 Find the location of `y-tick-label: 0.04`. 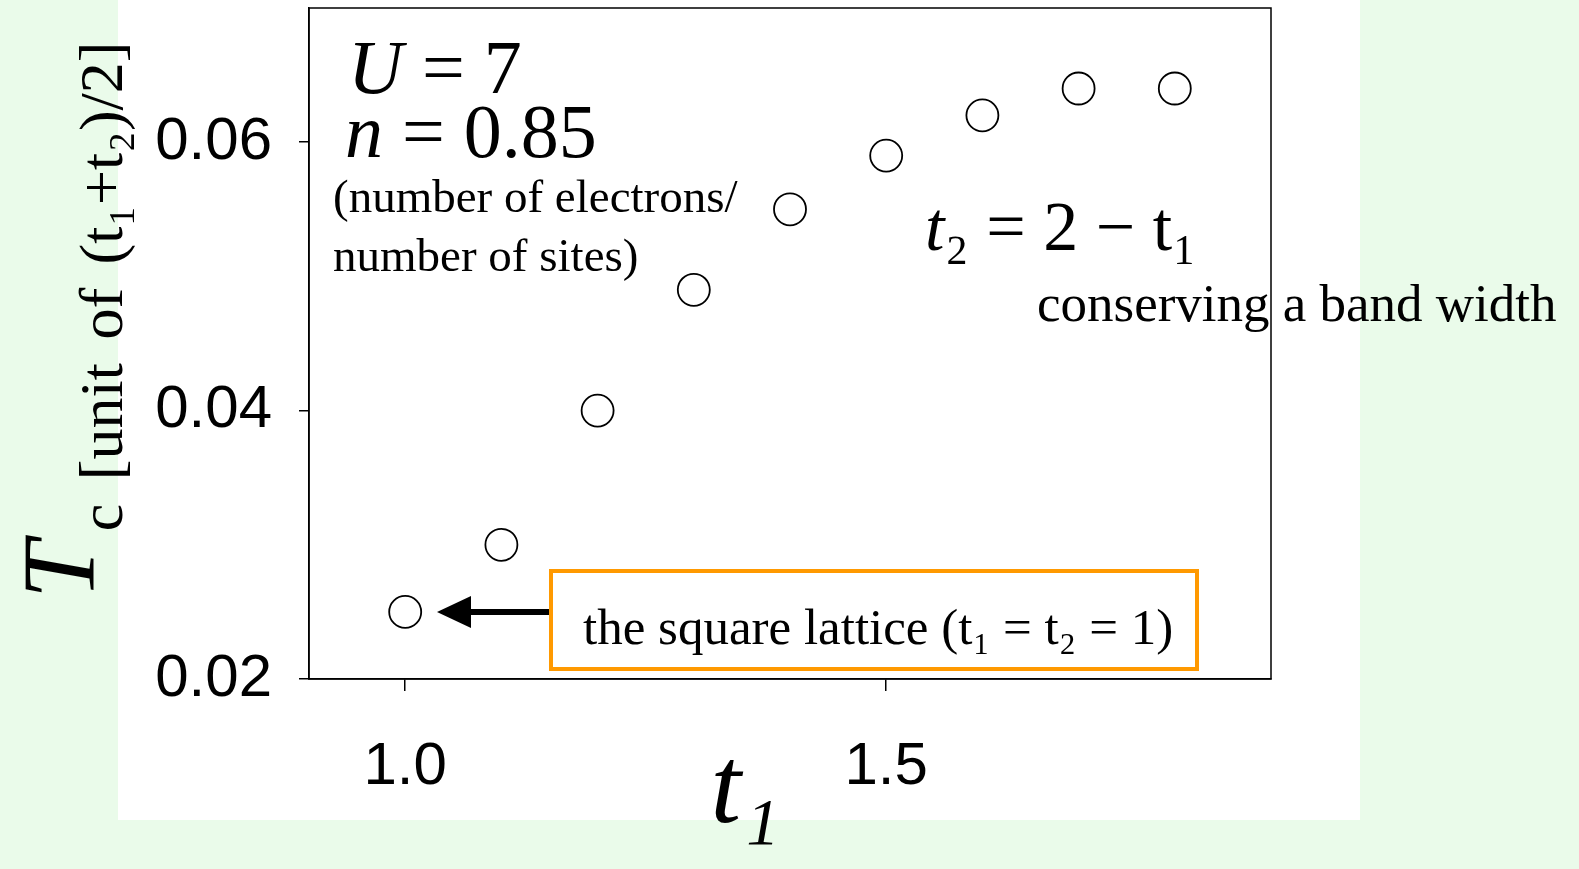

y-tick-label: 0.04 is located at coordinates (213, 407).